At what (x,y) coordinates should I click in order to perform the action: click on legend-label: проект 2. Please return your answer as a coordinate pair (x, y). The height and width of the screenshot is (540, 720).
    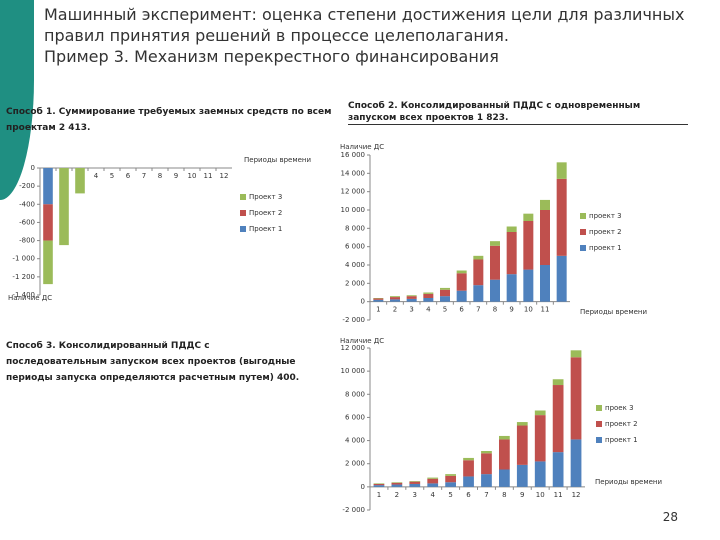
    Looking at the image, I should click on (621, 424).